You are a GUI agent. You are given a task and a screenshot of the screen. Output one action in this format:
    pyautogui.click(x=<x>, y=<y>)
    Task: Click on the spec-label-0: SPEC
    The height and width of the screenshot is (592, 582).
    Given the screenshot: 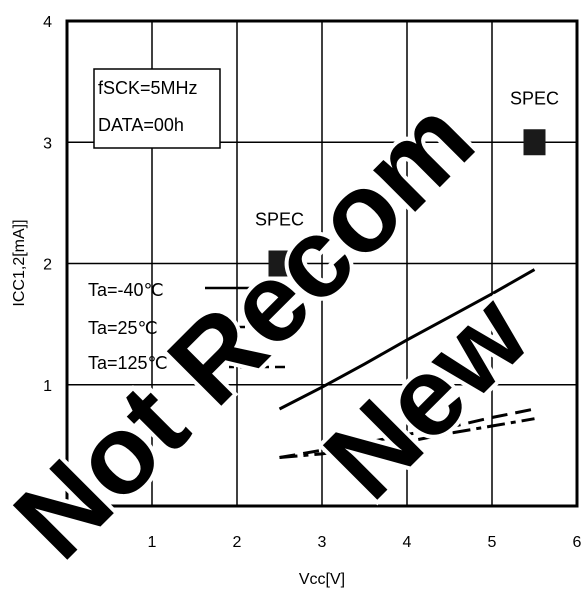 What is the action you would take?
    pyautogui.click(x=279, y=220)
    